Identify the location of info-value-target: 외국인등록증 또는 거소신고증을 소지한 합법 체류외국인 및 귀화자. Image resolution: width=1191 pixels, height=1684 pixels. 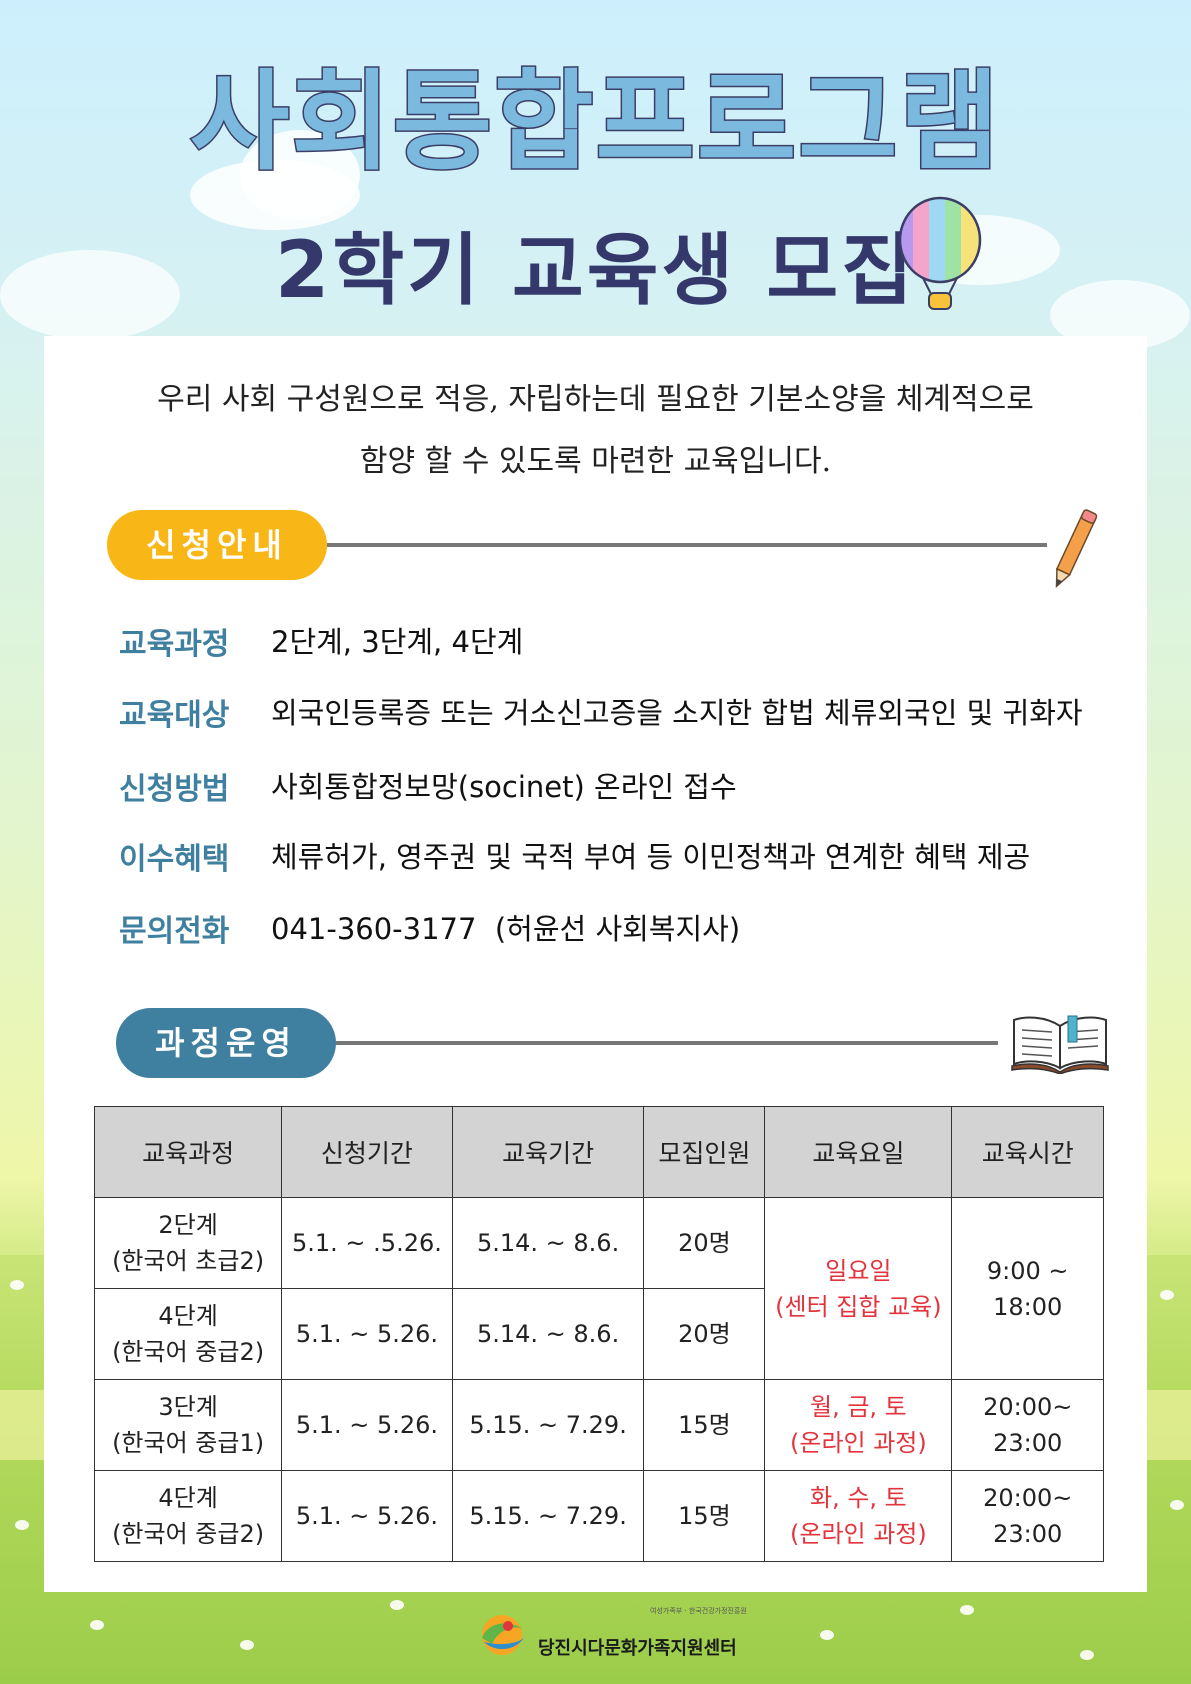
(677, 713).